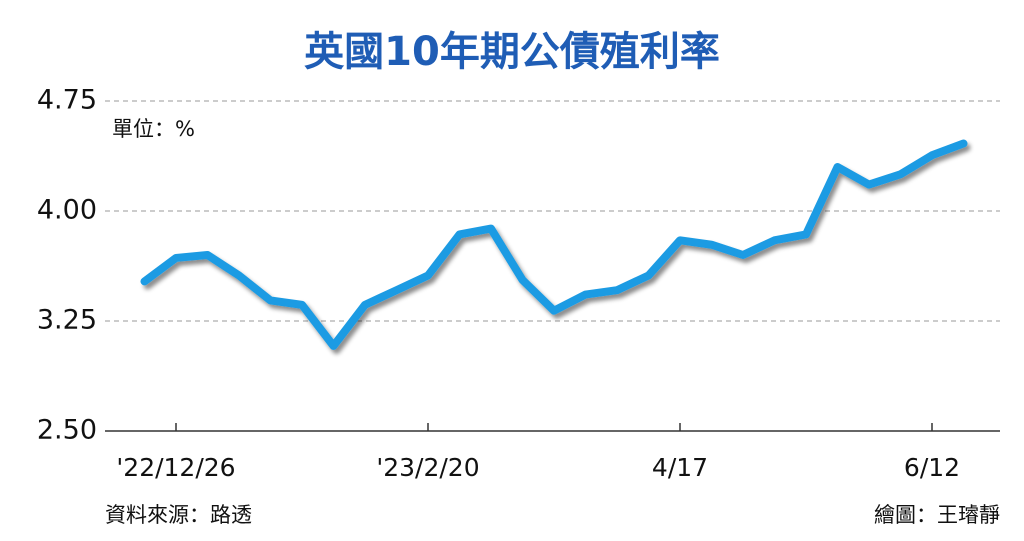  What do you see at coordinates (67, 100) in the screenshot?
I see `y-tick-label: 4.75` at bounding box center [67, 100].